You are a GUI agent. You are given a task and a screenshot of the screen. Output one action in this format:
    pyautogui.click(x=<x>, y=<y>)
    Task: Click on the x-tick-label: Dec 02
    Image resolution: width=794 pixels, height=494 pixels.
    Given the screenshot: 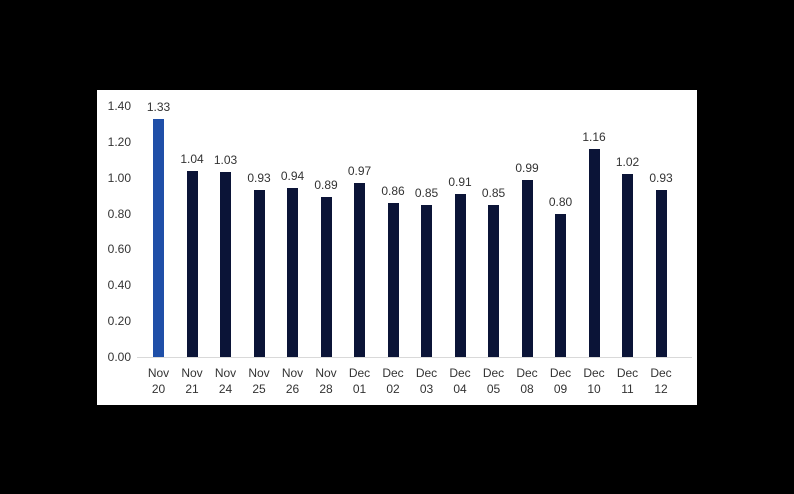 What is the action you would take?
    pyautogui.click(x=393, y=381)
    